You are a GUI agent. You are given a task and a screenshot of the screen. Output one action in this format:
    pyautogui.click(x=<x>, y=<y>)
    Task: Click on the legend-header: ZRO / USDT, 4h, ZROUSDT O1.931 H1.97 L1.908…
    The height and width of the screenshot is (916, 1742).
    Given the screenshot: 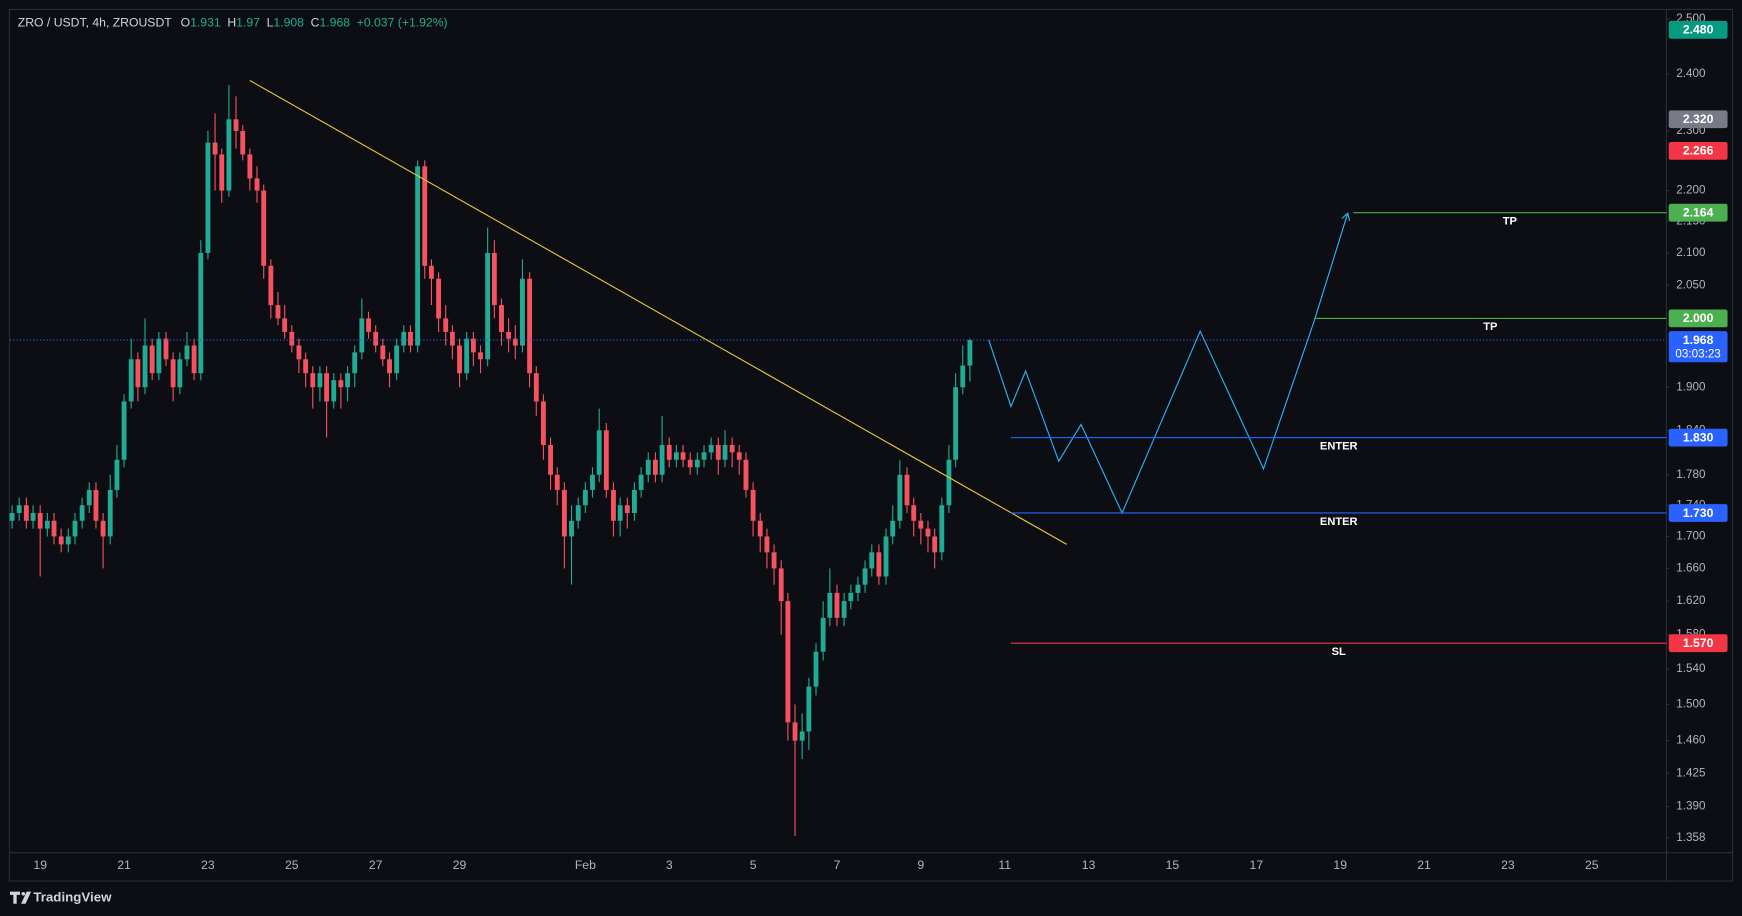 What is the action you would take?
    pyautogui.click(x=233, y=23)
    